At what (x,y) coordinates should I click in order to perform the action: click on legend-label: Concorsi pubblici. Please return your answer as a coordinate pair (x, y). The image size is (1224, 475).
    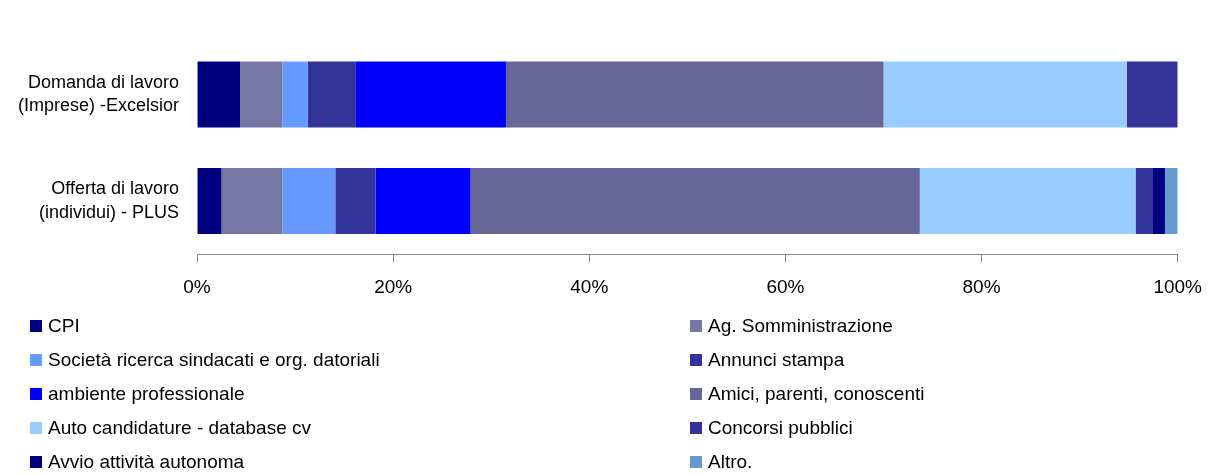
    Looking at the image, I should click on (780, 428).